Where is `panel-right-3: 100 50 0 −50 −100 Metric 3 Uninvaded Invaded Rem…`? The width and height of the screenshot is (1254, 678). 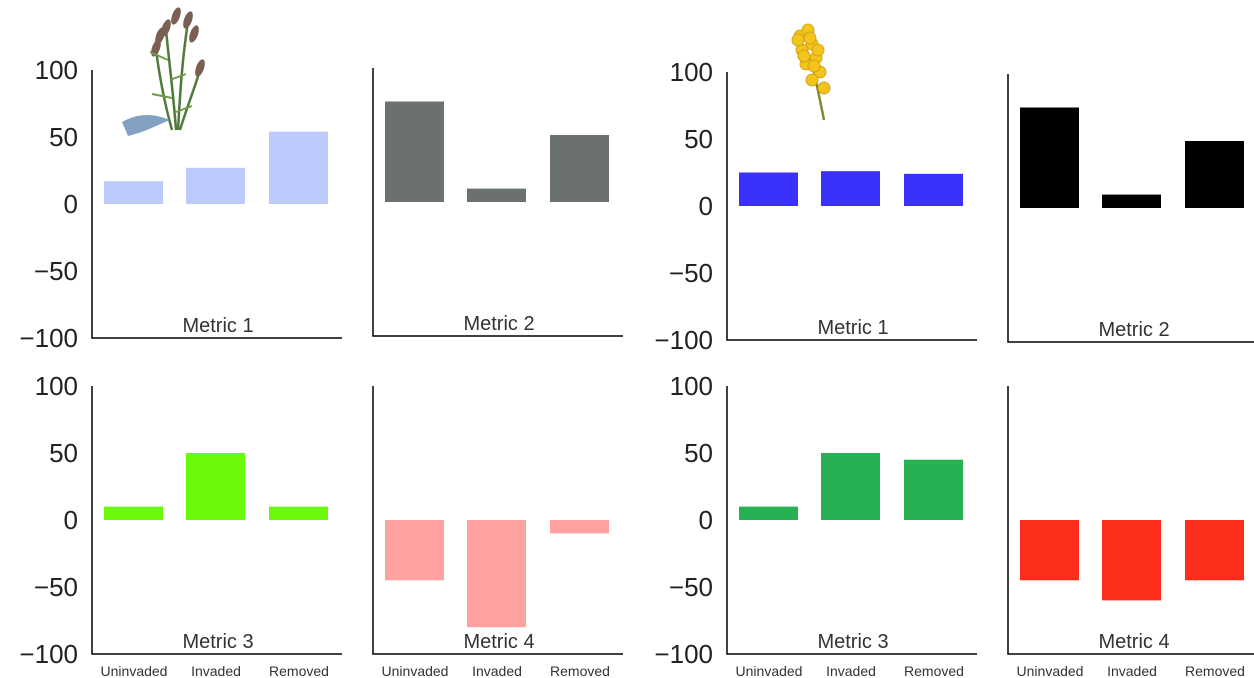 panel-right-3: 100 50 0 −50 −100 Metric 3 Uninvaded Invaded Rem… is located at coordinates (815, 524).